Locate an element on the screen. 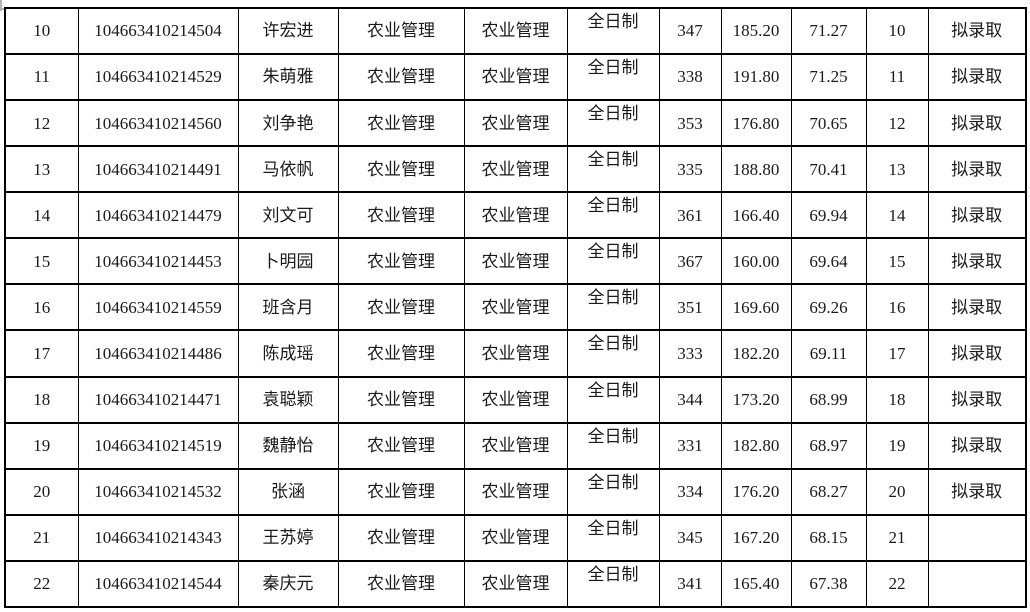 The width and height of the screenshot is (1030, 612). candidate-id-cell: 104663410214504 is located at coordinates (158, 31).